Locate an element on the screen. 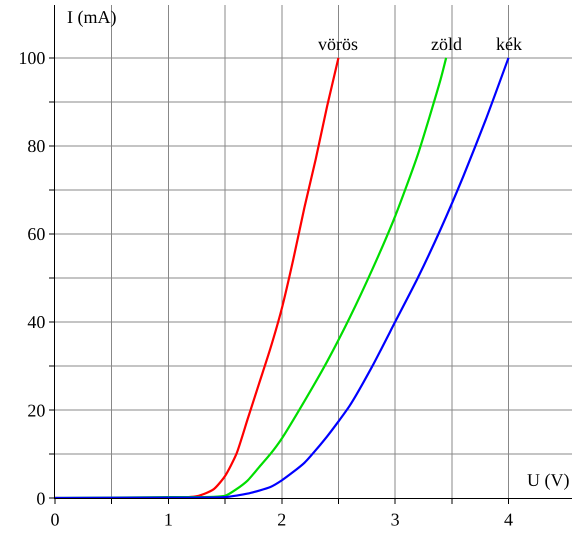 The width and height of the screenshot is (576, 534). x-axis-title: U (V) is located at coordinates (548, 480).